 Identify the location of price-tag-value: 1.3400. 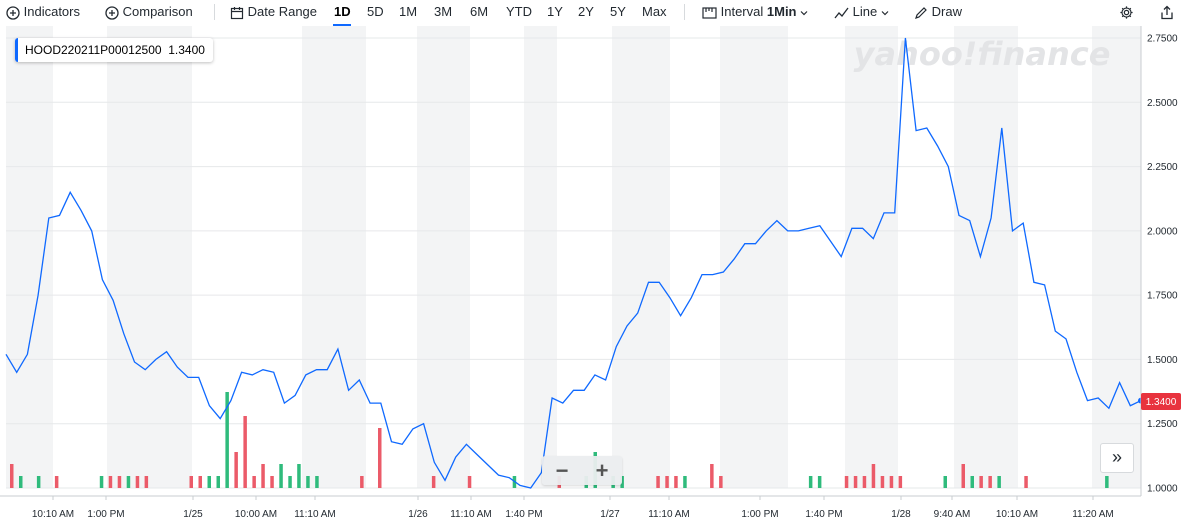
(1161, 402).